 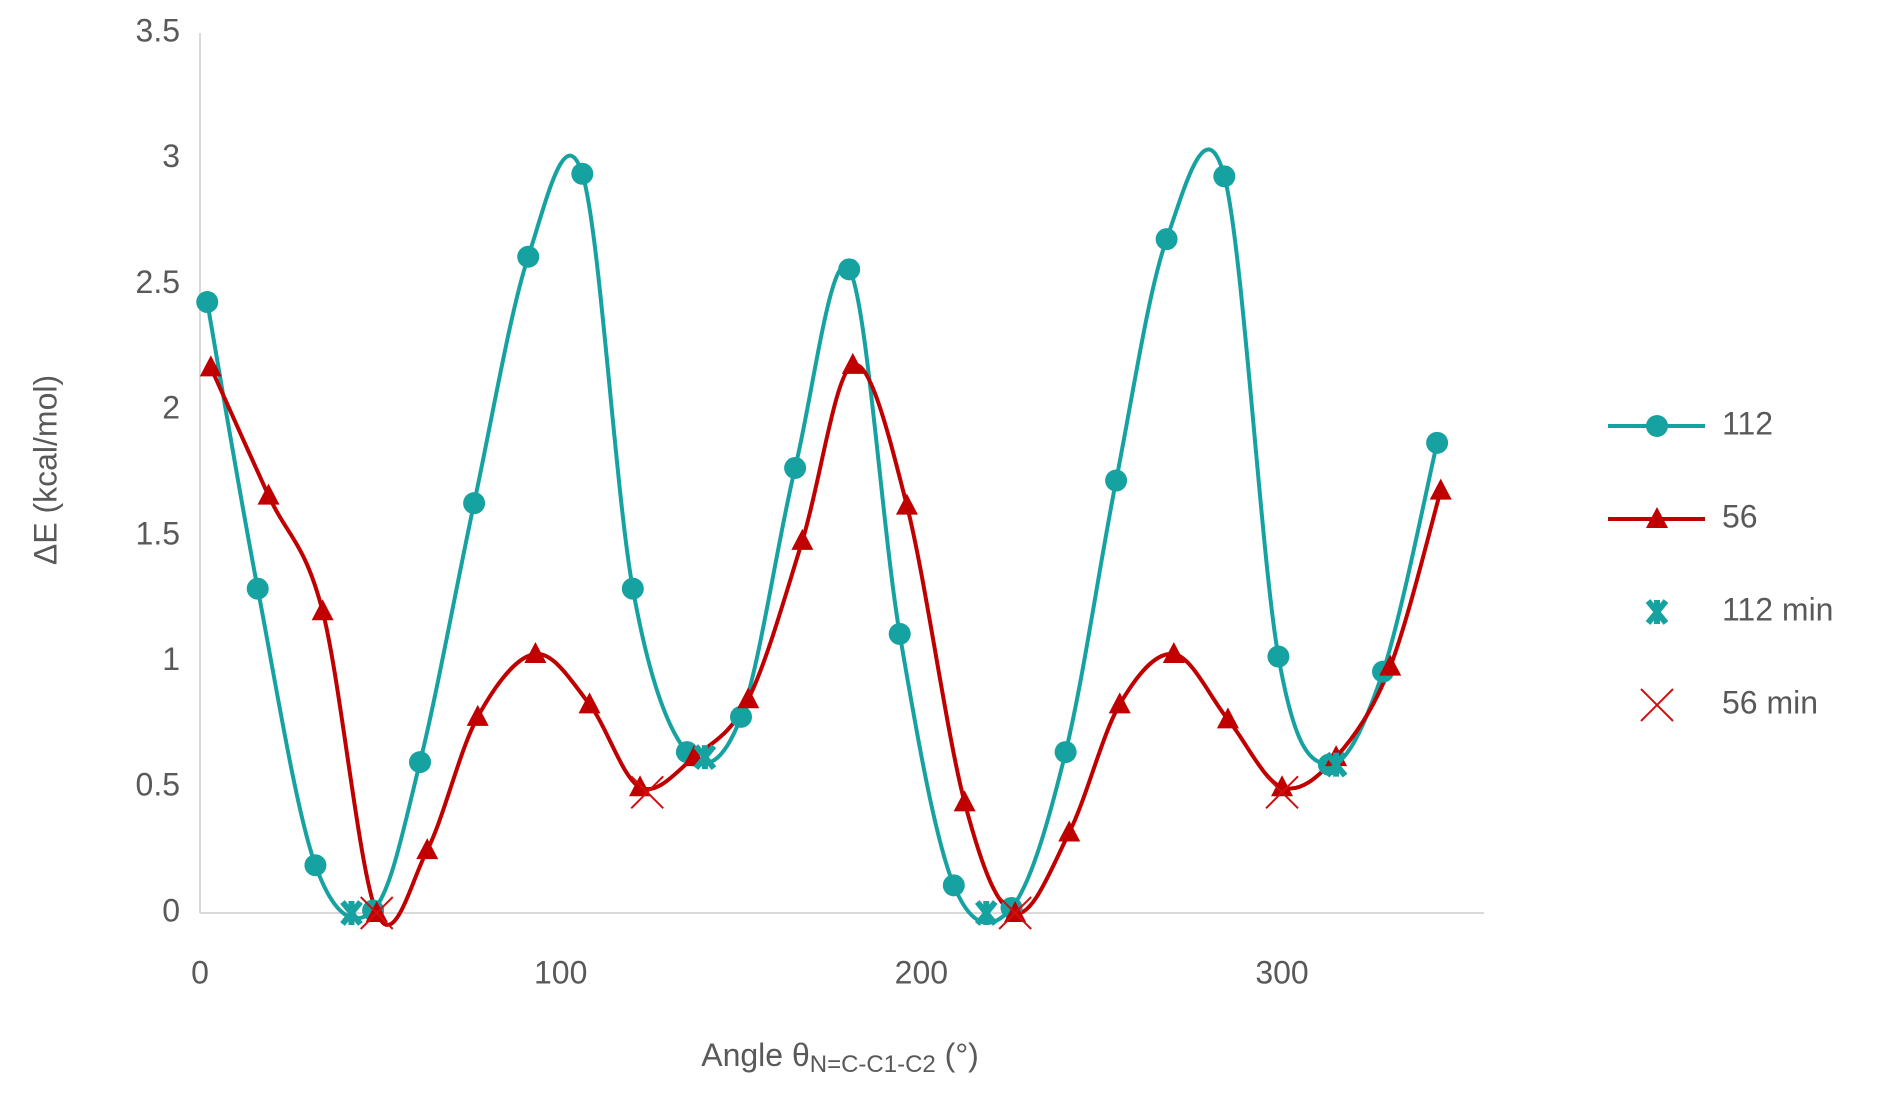 What do you see at coordinates (873, 1064) in the screenshot?
I see `x-axis-title-sub: N=C-C1-C2` at bounding box center [873, 1064].